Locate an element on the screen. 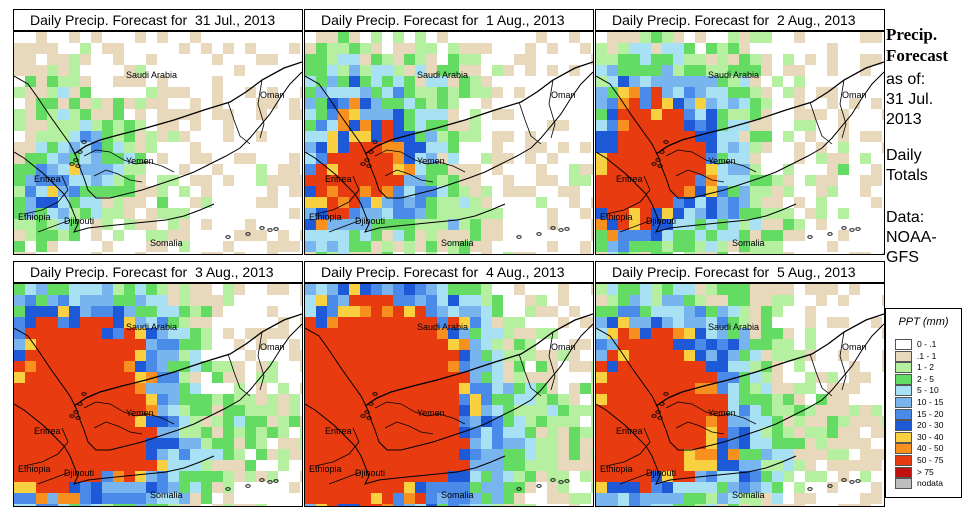  map-label-yemen: Yemen is located at coordinates (431, 161).